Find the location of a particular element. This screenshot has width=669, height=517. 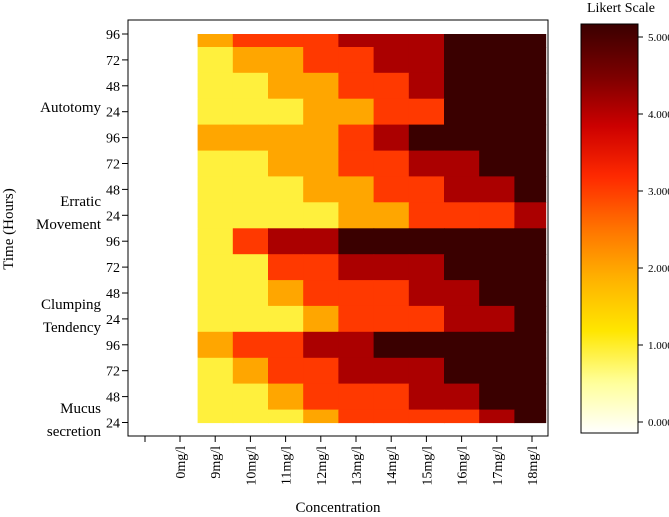

x-tick-label: 0mg/l is located at coordinates (181, 462).